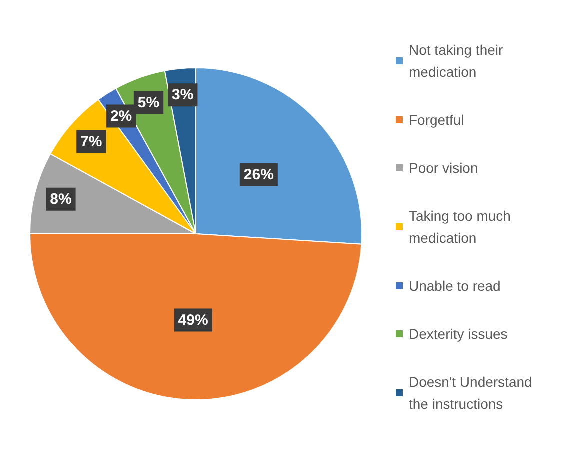 This screenshot has height=454, width=572. What do you see at coordinates (458, 61) in the screenshot?
I see `legend-label: Not taking their medication` at bounding box center [458, 61].